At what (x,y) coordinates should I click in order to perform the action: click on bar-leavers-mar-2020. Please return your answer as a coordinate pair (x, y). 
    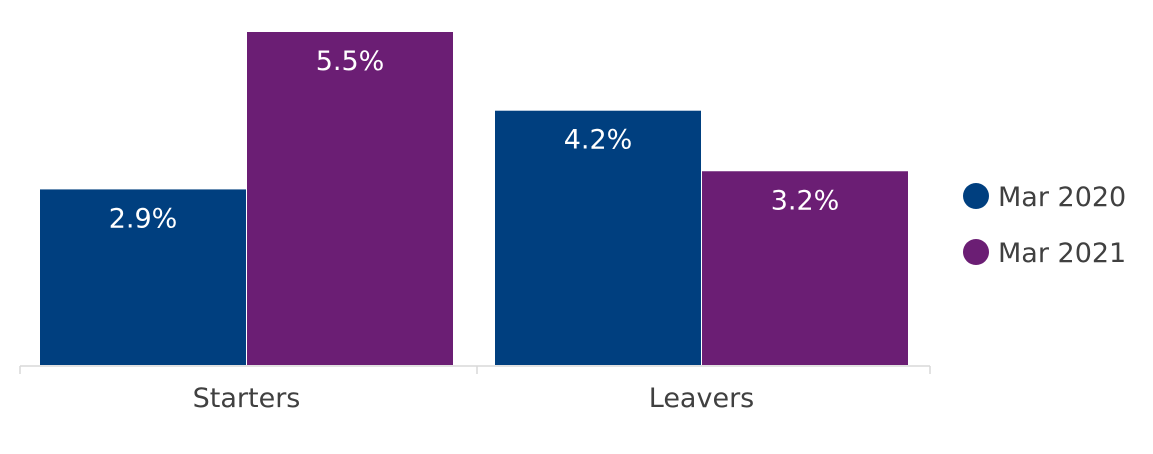
    Looking at the image, I should click on (598, 237).